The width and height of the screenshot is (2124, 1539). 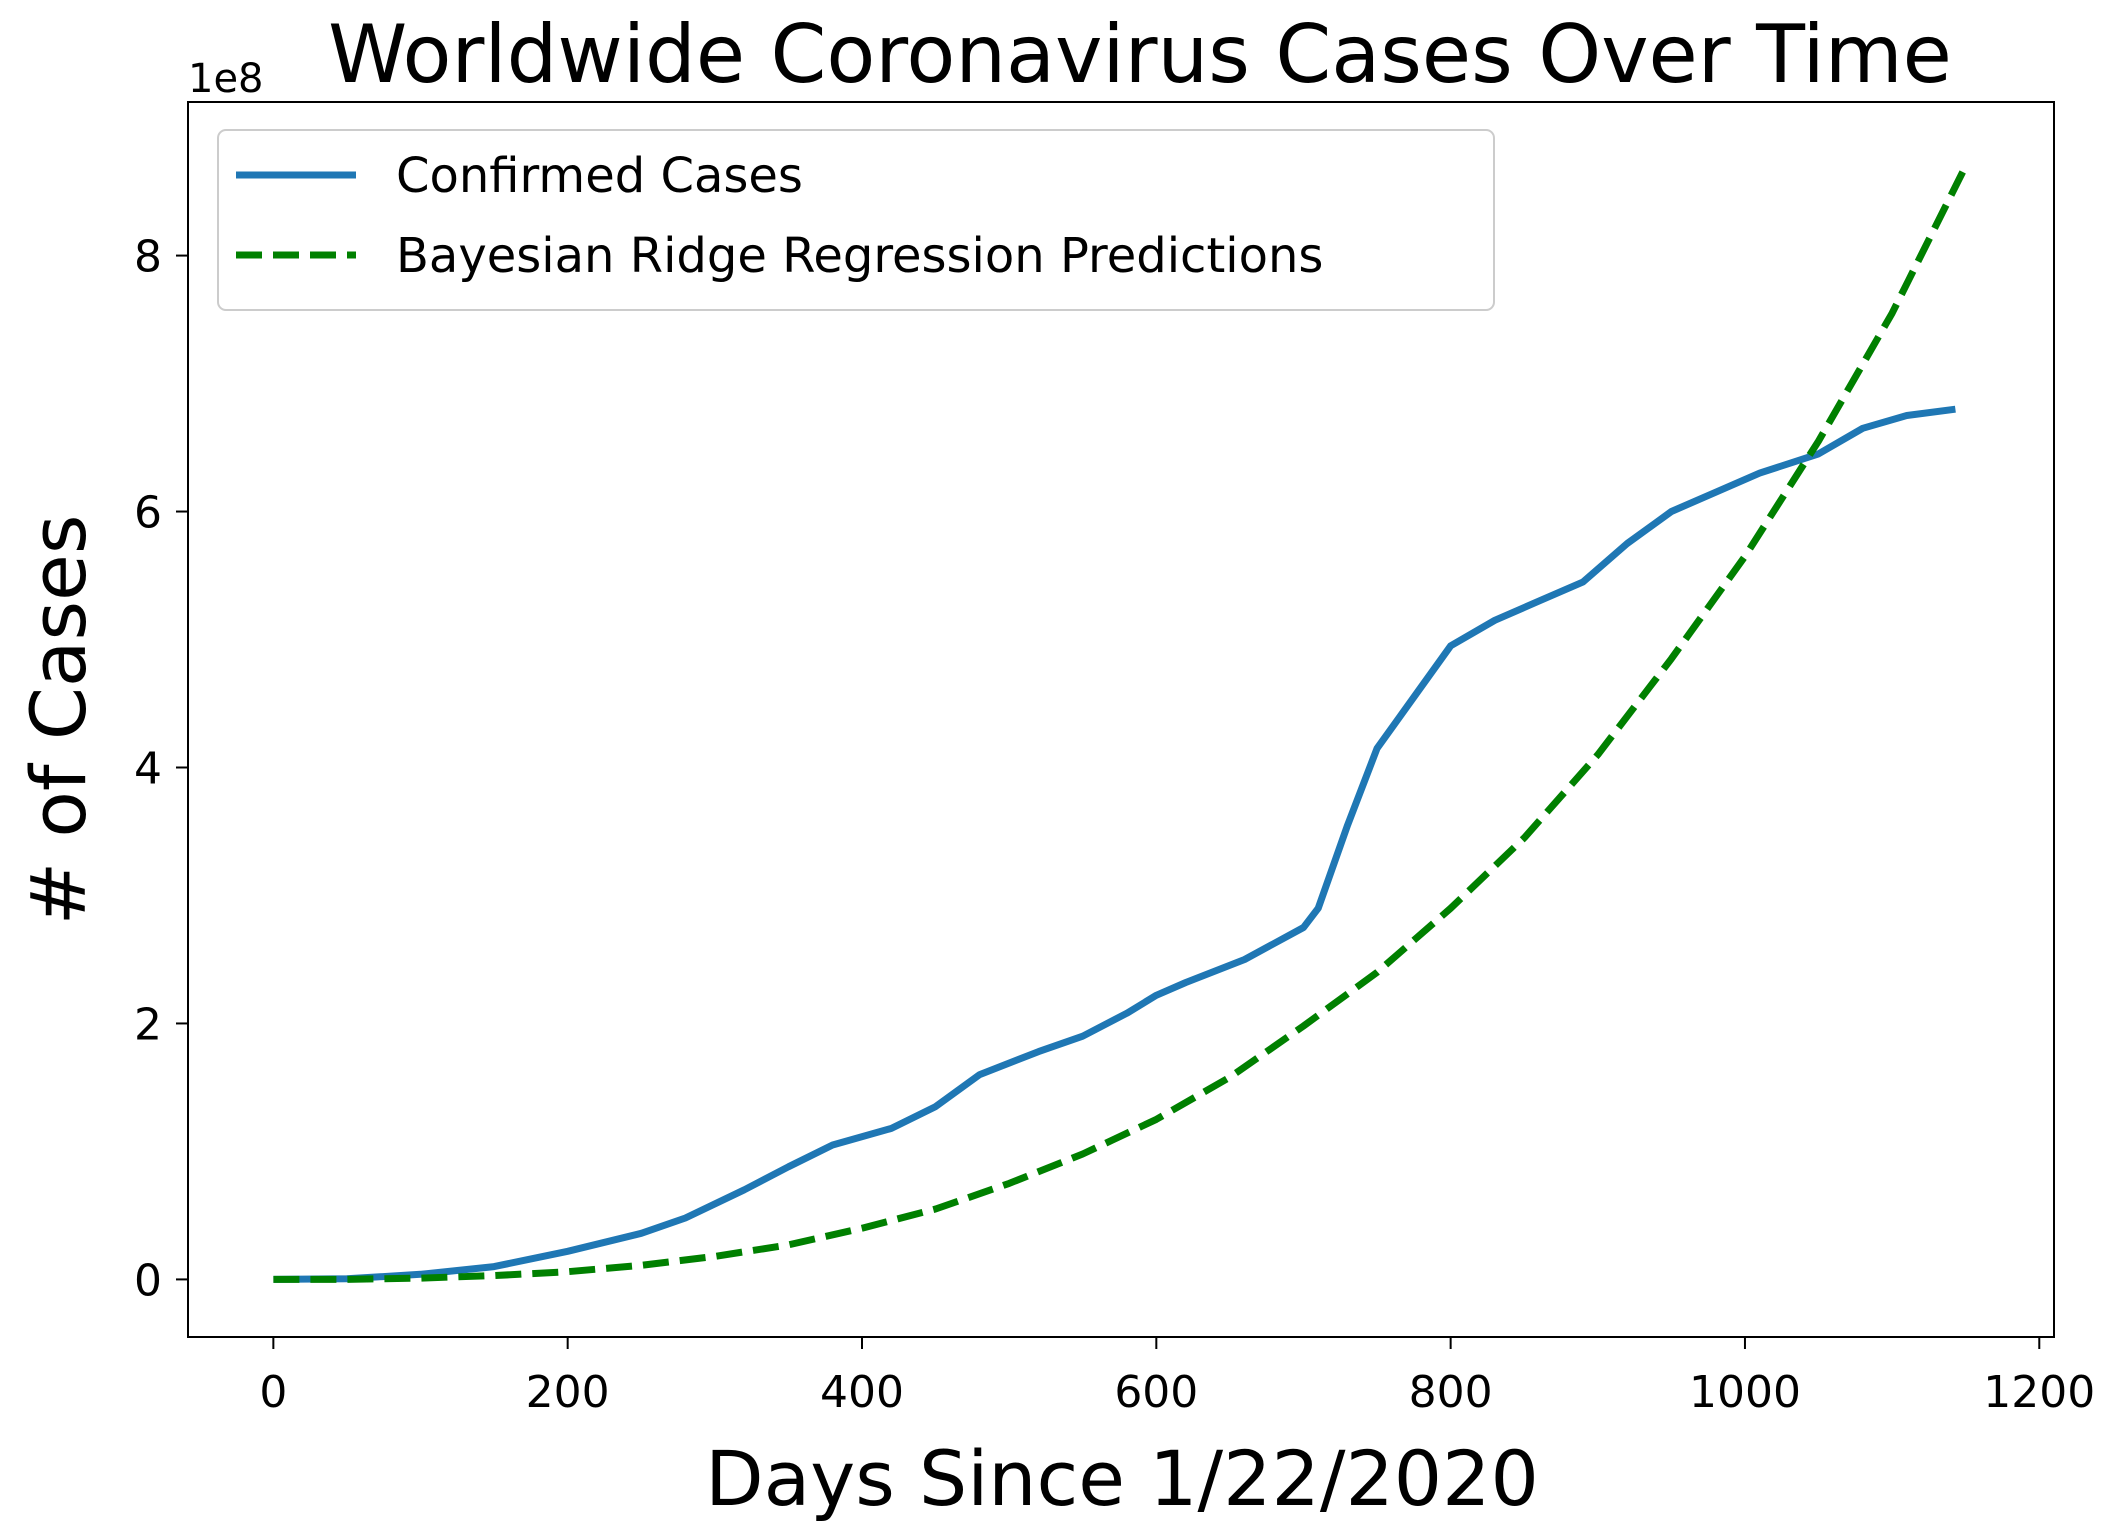 What do you see at coordinates (148, 1024) in the screenshot?
I see `y-tick-label: 2` at bounding box center [148, 1024].